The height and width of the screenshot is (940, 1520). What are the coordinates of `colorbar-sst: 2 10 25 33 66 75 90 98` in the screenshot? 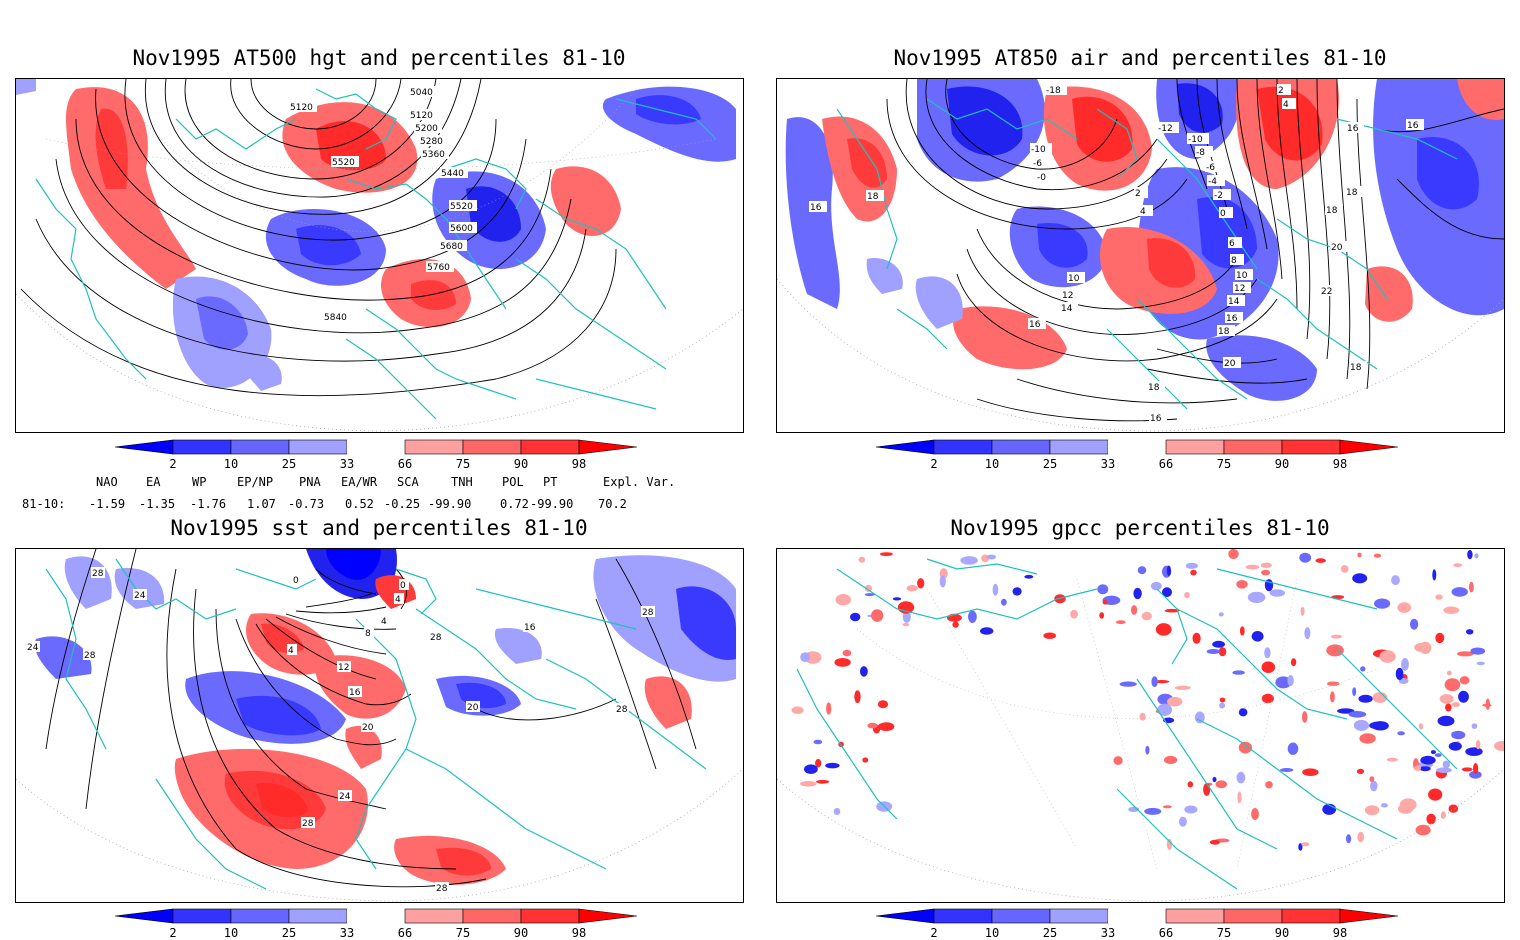 It's located at (378, 924).